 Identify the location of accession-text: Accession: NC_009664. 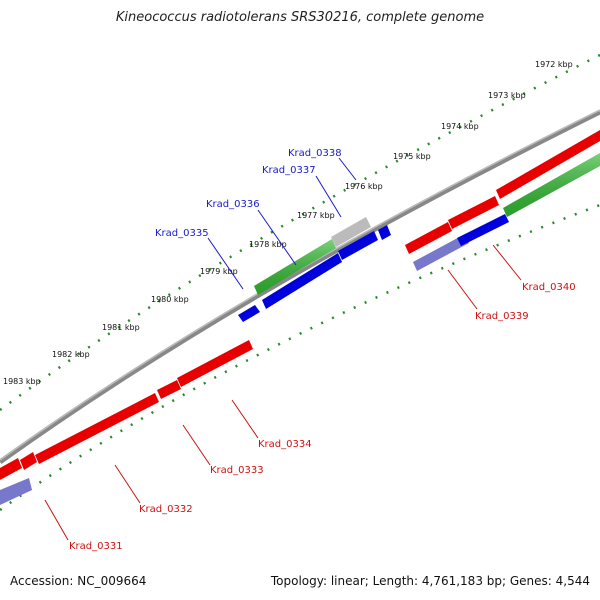
(78, 581).